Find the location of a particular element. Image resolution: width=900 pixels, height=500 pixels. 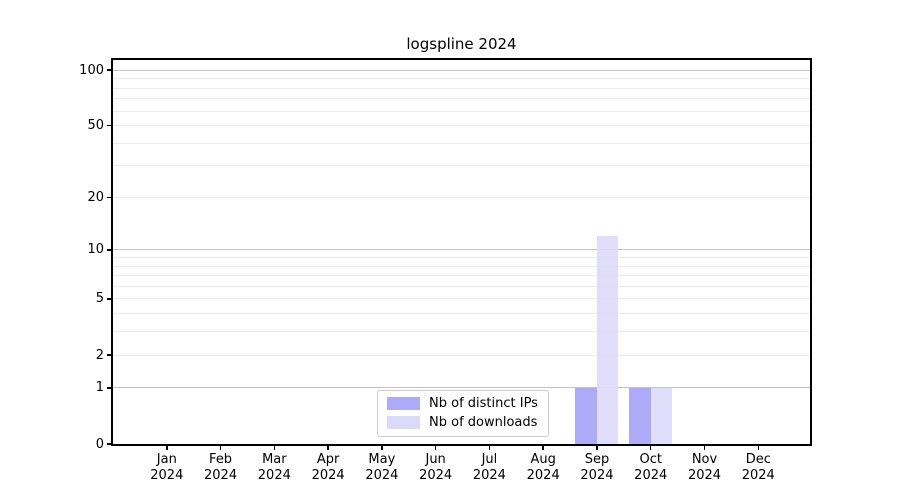

y-tick-label: 0 is located at coordinates (99, 444).